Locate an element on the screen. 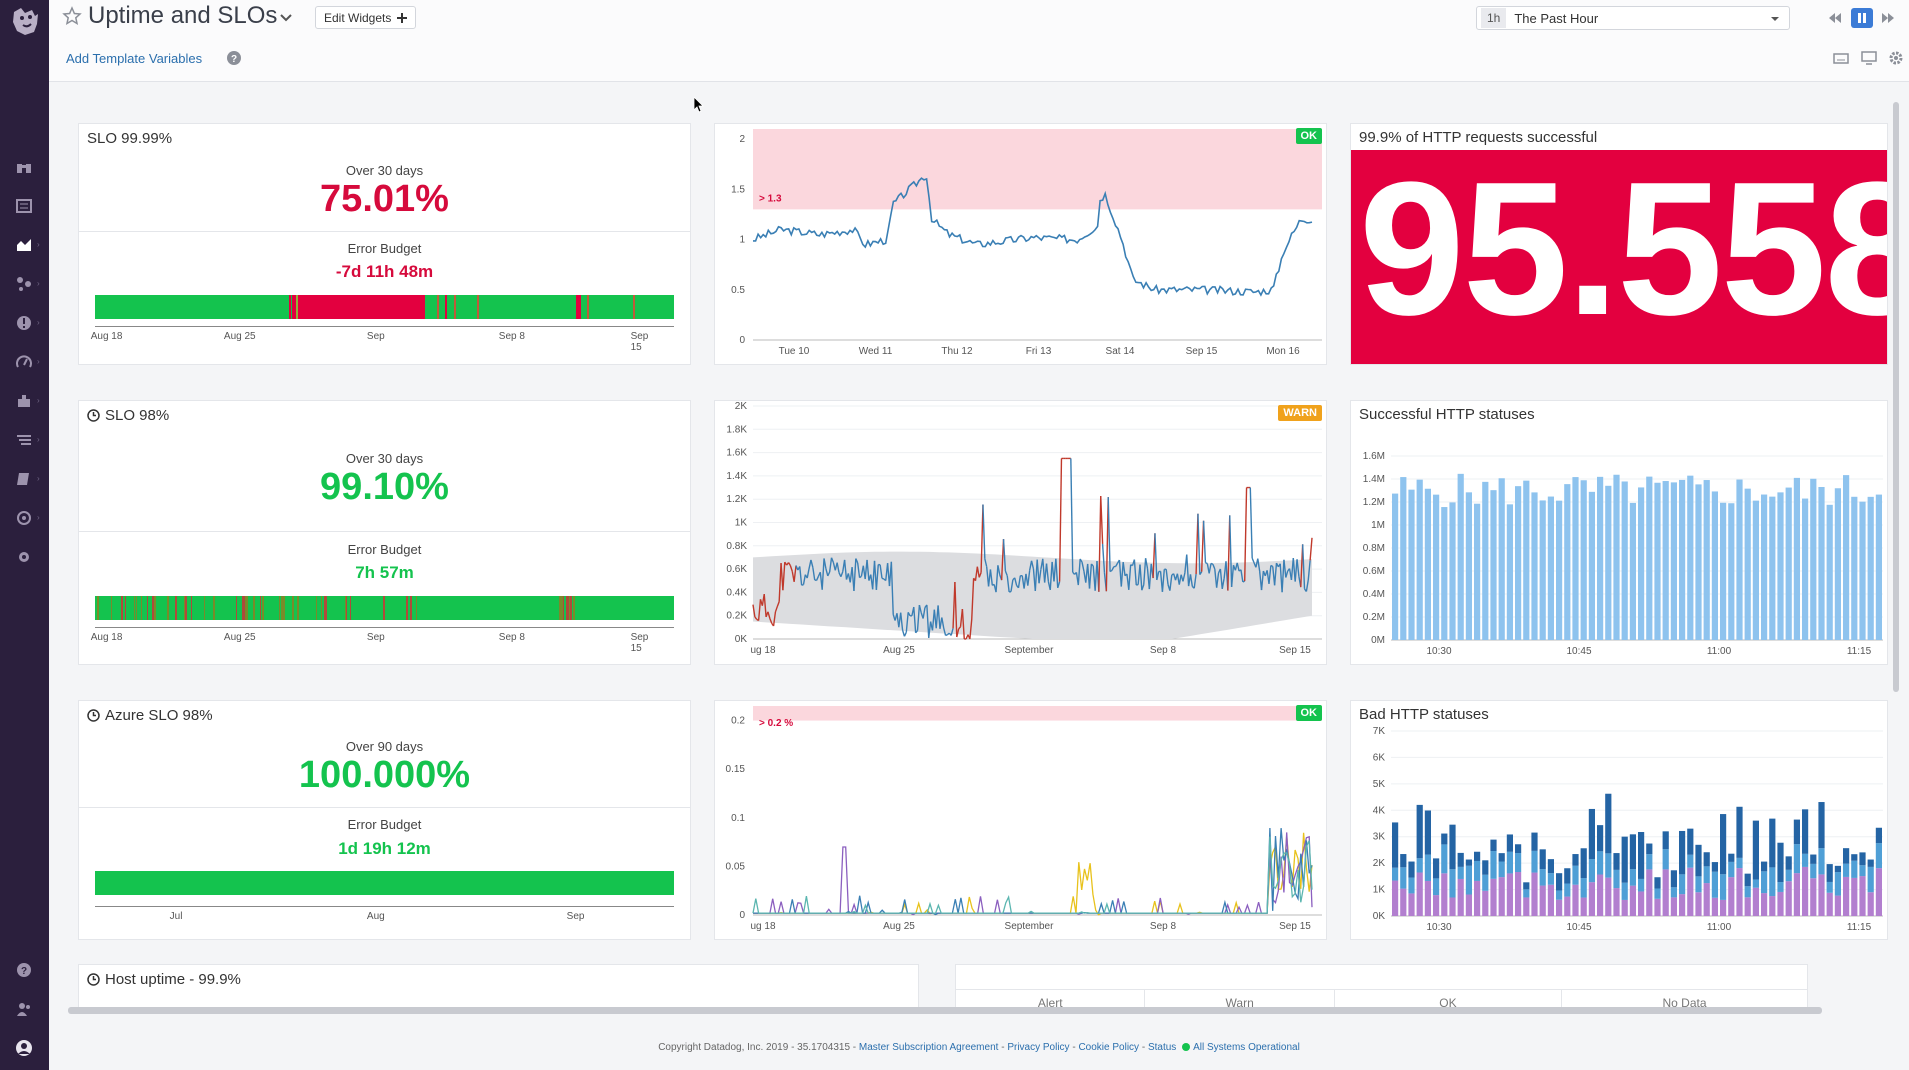 This screenshot has height=1070, width=1909. footer-link-status: Status is located at coordinates (1162, 1047).